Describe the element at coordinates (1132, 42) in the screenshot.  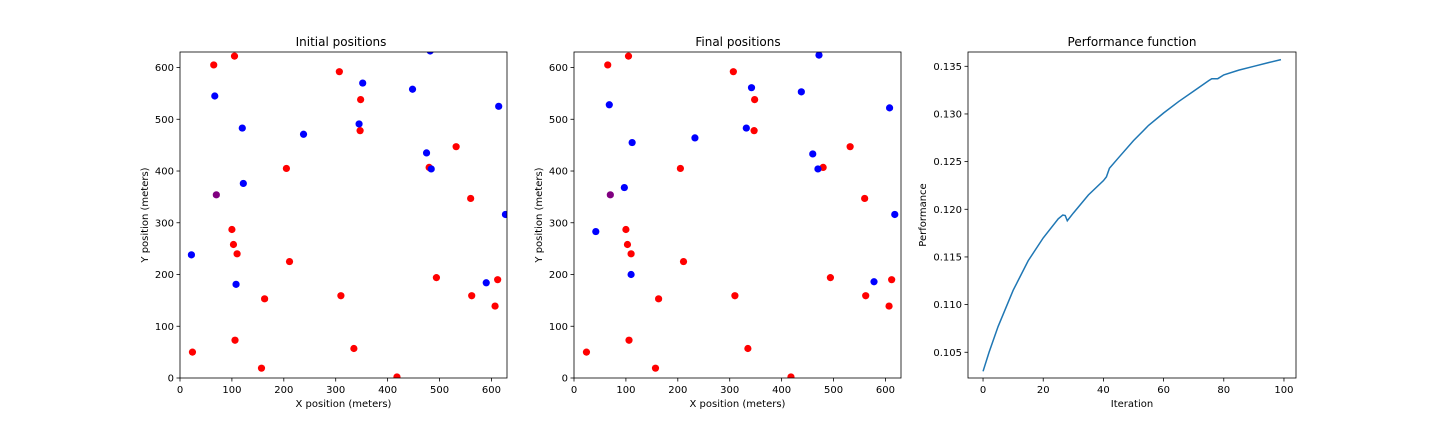
I see `chart-title: Performance function` at that location.